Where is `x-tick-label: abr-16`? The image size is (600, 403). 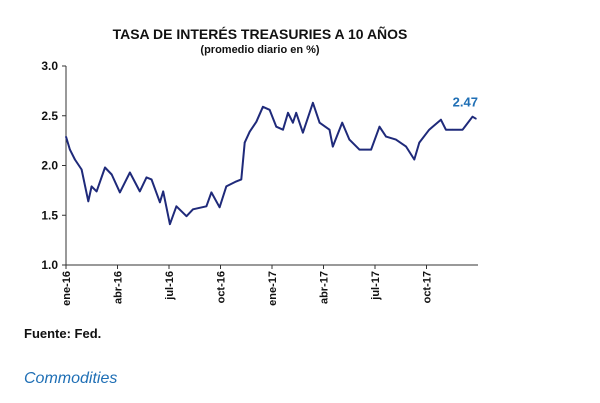 x-tick-label: abr-16 is located at coordinates (119, 287).